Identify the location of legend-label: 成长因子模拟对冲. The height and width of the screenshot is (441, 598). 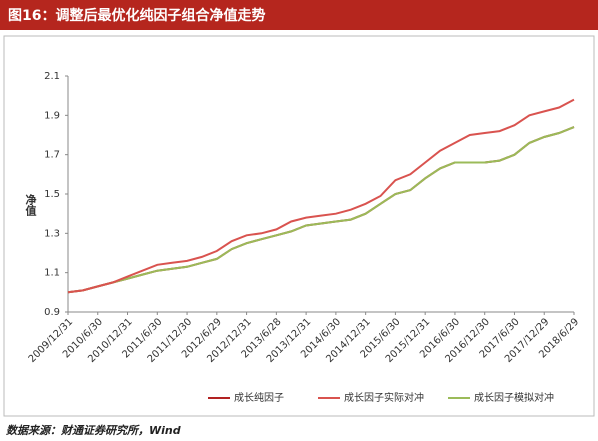
(514, 397).